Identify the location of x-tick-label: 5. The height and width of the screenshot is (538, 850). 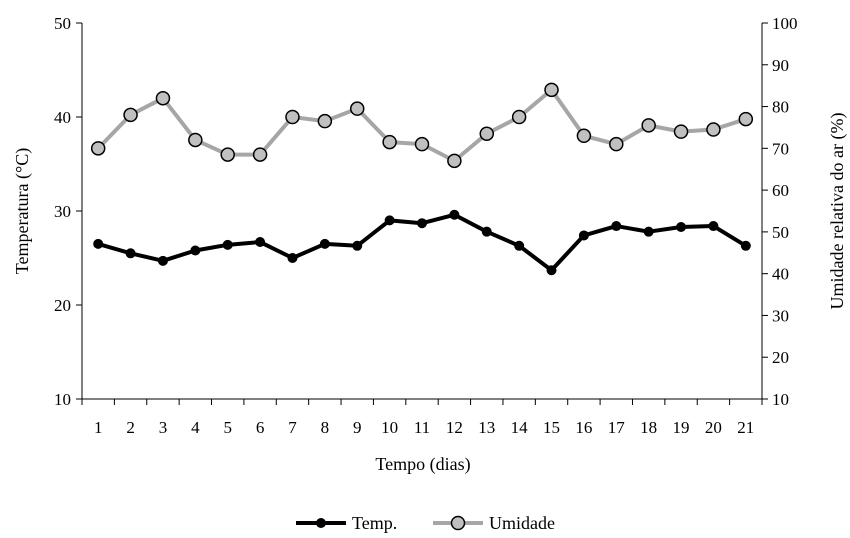
(227, 427).